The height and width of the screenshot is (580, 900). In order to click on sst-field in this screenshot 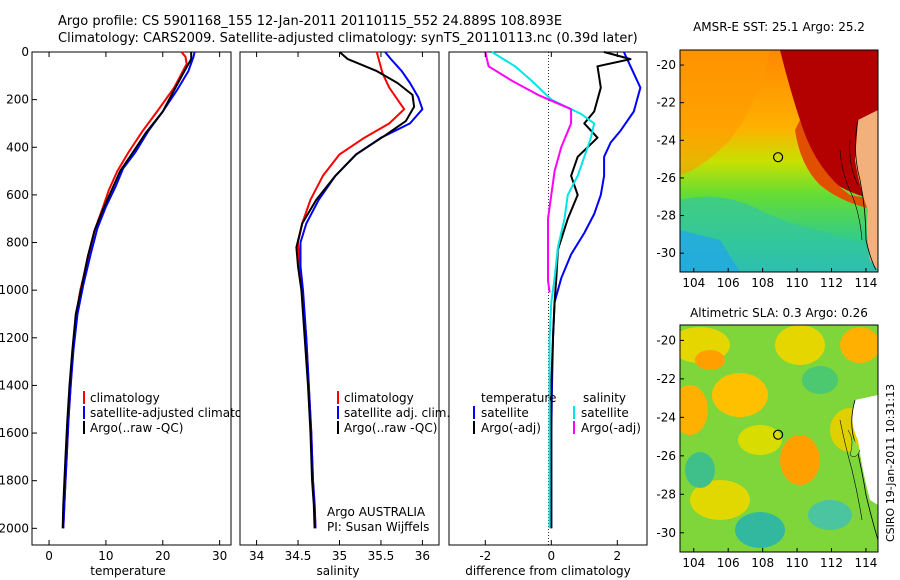, I will do `click(779, 161)`.